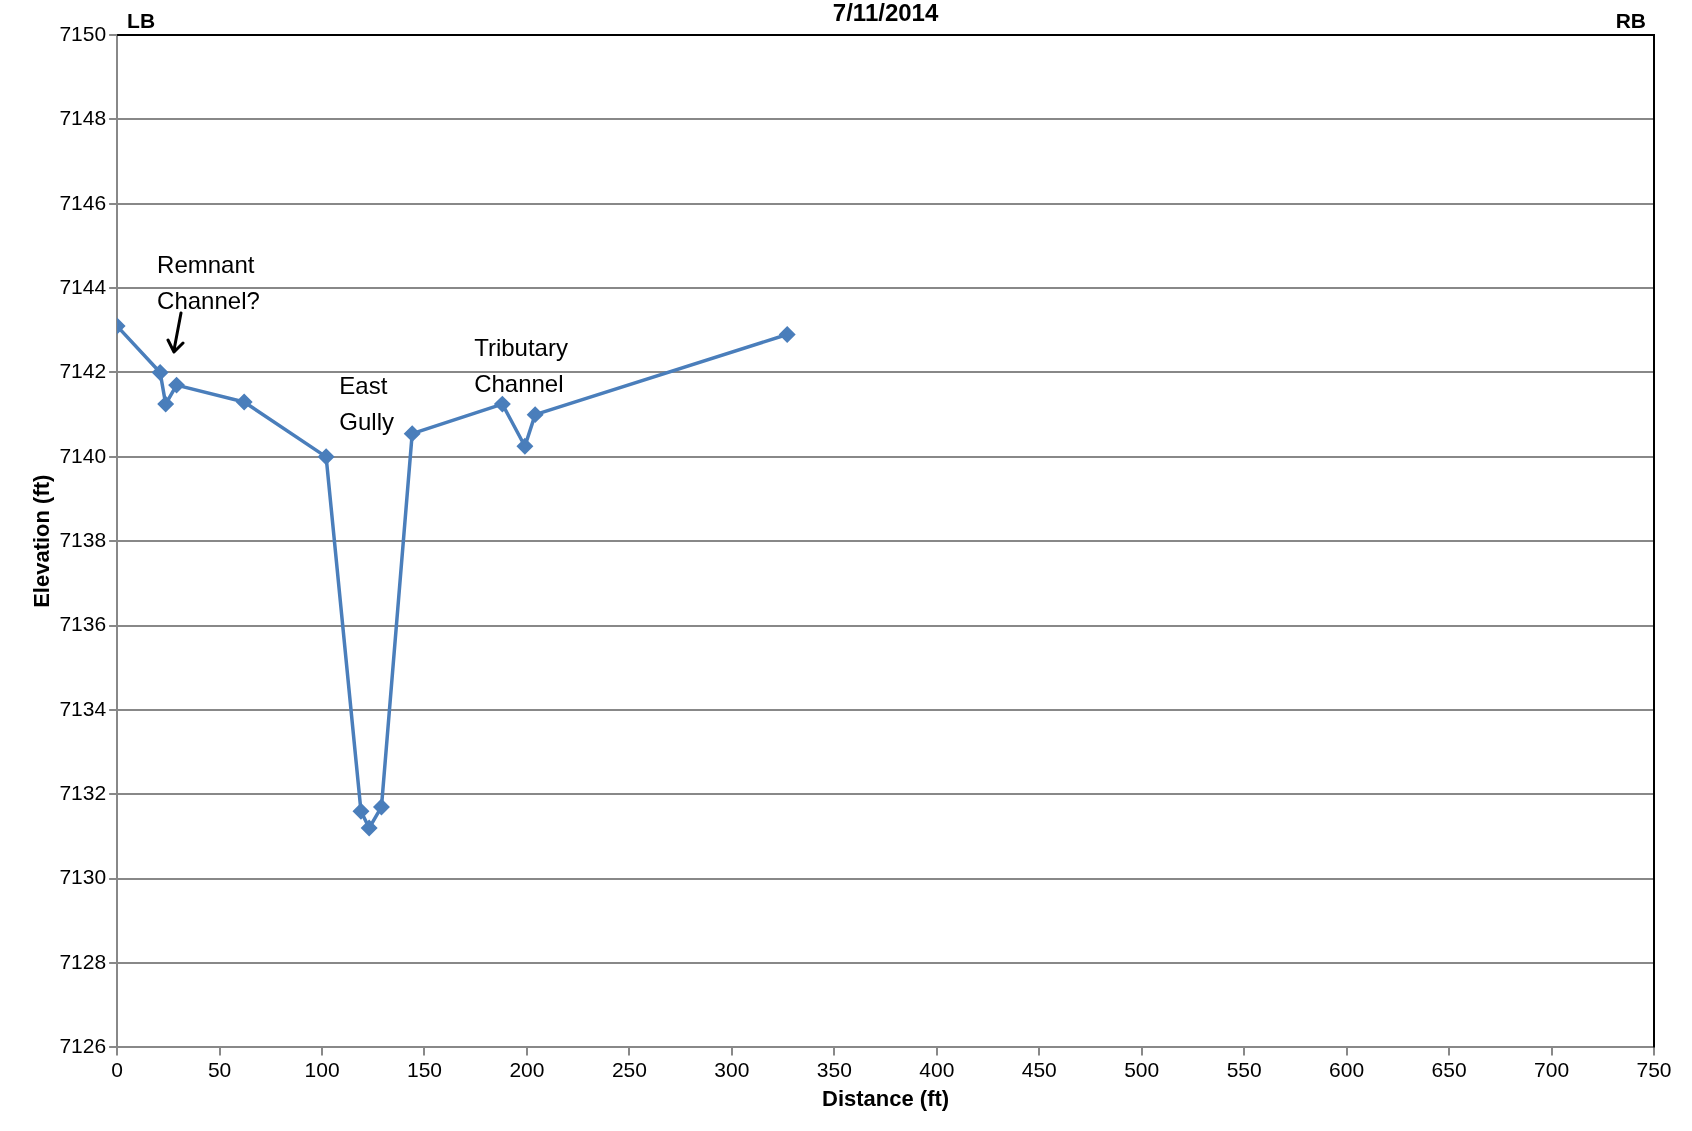 The image size is (1692, 1131). What do you see at coordinates (208, 282) in the screenshot?
I see `annotation: Remnant Channel?` at bounding box center [208, 282].